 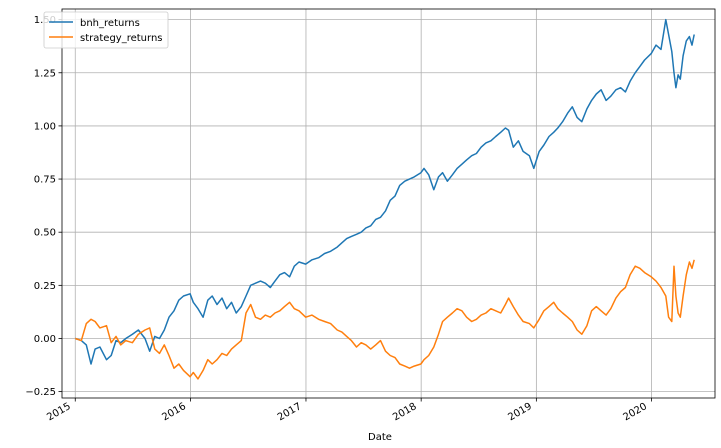 I want to click on x-tick-label: 2015, so click(x=59, y=412).